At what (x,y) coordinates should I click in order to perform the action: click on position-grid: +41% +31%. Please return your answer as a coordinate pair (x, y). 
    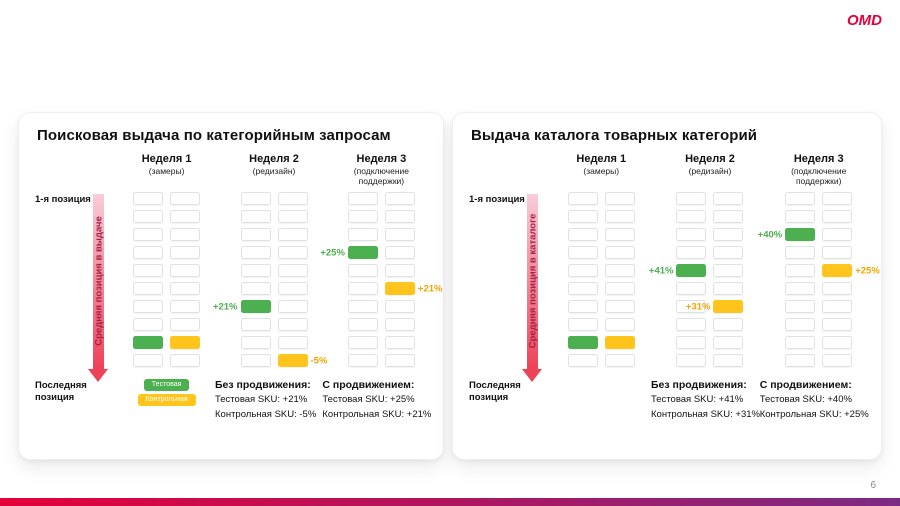
    Looking at the image, I should click on (696, 279).